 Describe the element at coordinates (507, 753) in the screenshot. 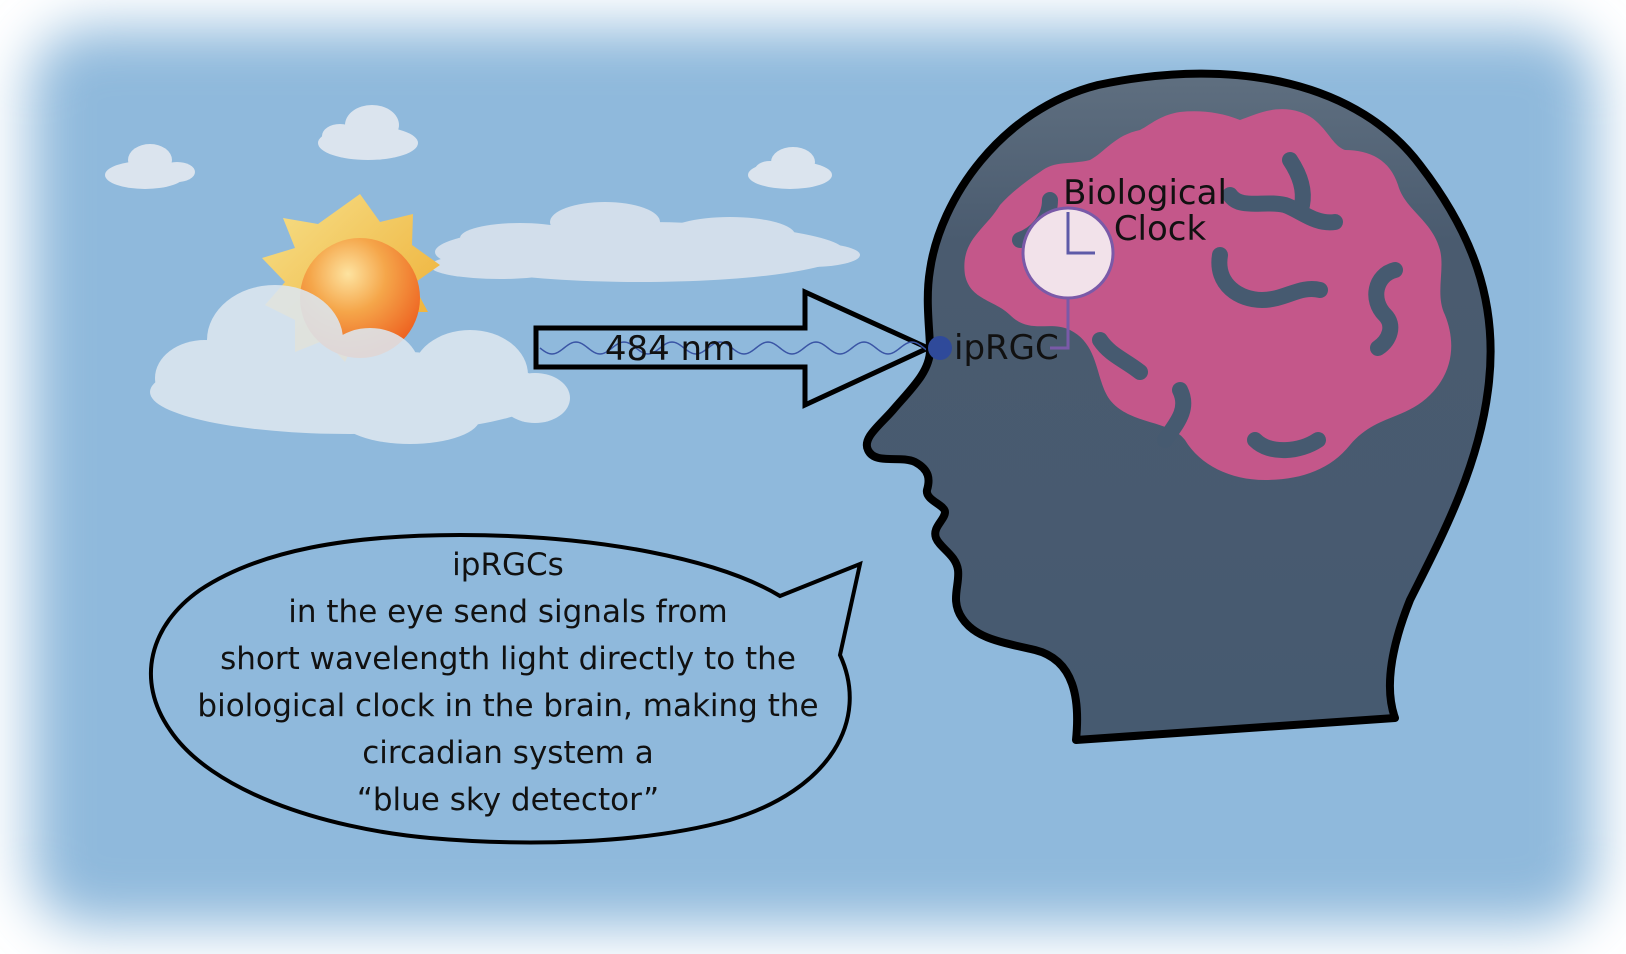

I see `bubble-line: circadian system a` at that location.